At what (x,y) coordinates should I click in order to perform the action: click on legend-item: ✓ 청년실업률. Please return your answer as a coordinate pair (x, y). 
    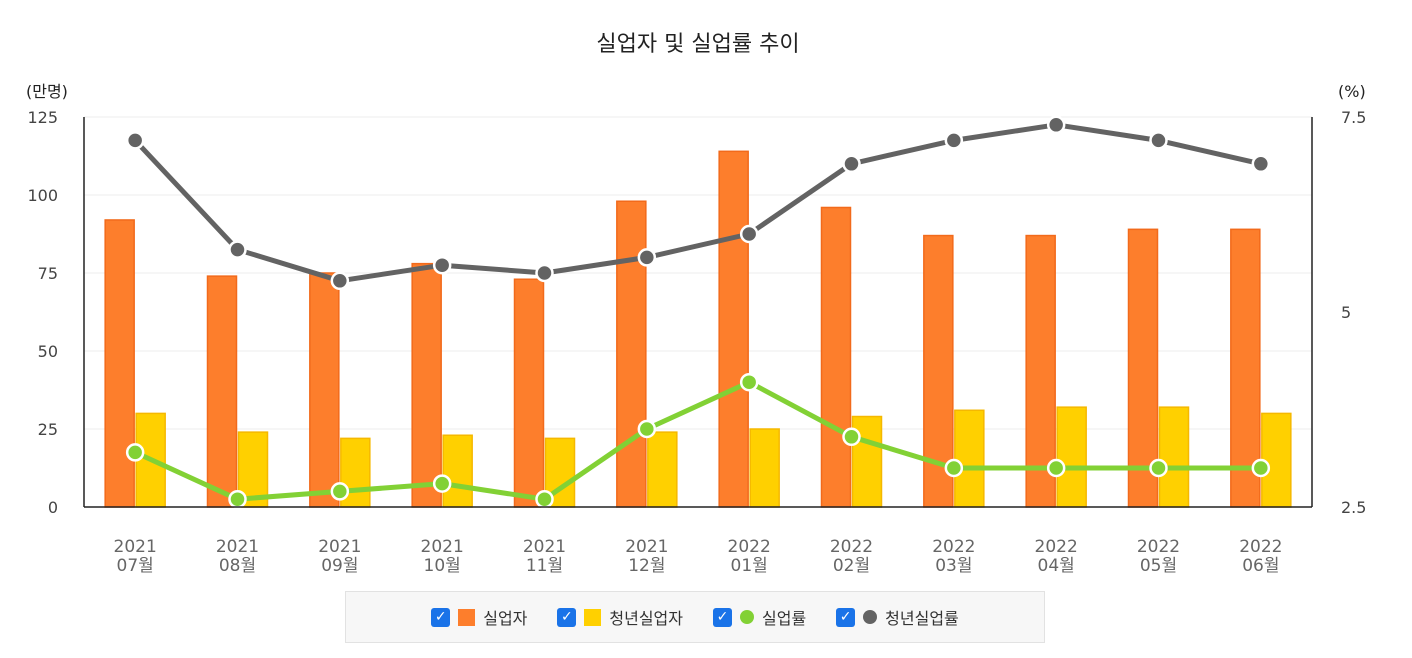
    Looking at the image, I should click on (897, 617).